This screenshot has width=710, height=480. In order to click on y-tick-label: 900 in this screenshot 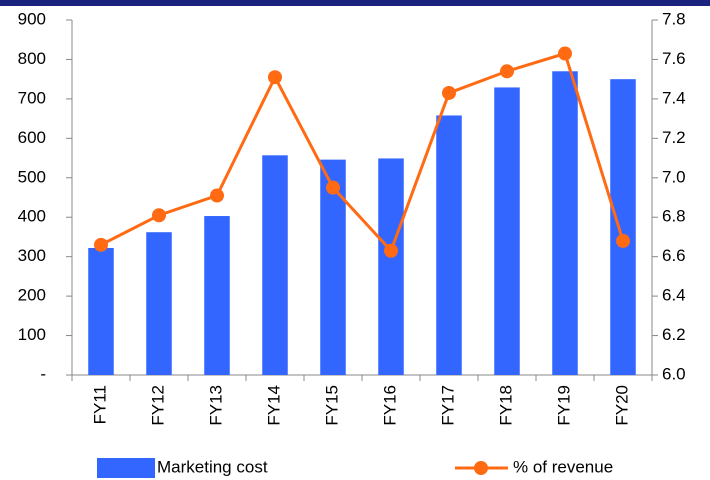, I will do `click(32, 18)`.